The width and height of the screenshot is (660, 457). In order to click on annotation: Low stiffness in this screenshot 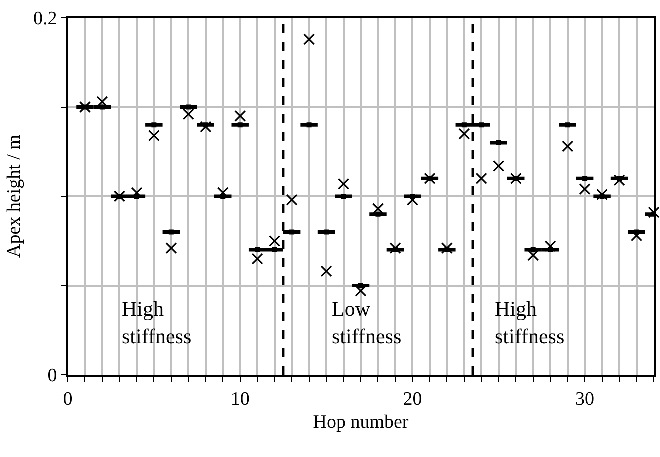, I will do `click(367, 322)`.